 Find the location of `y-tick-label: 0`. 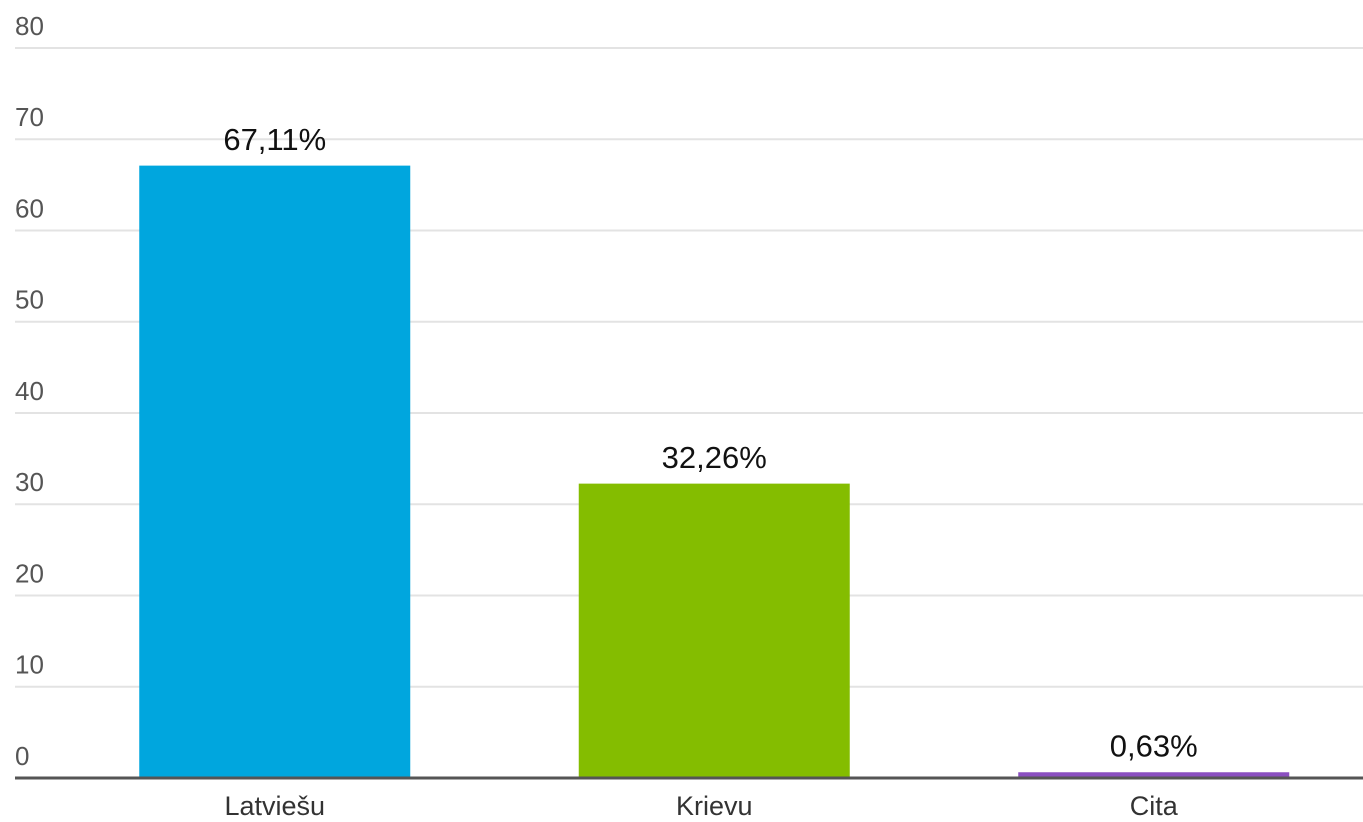

y-tick-label: 0 is located at coordinates (22, 756).